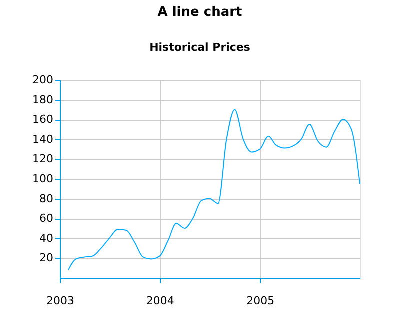 This screenshot has height=329, width=400. Describe the element at coordinates (260, 301) in the screenshot. I see `x-tick-label: 2005` at that location.